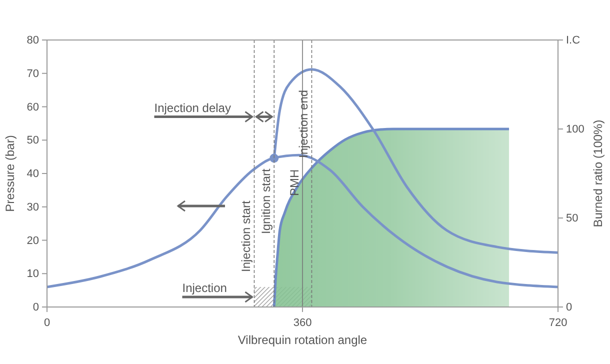 This screenshot has height=364, width=610. What do you see at coordinates (558, 322) in the screenshot?
I see `x-tick-label: 720` at bounding box center [558, 322].